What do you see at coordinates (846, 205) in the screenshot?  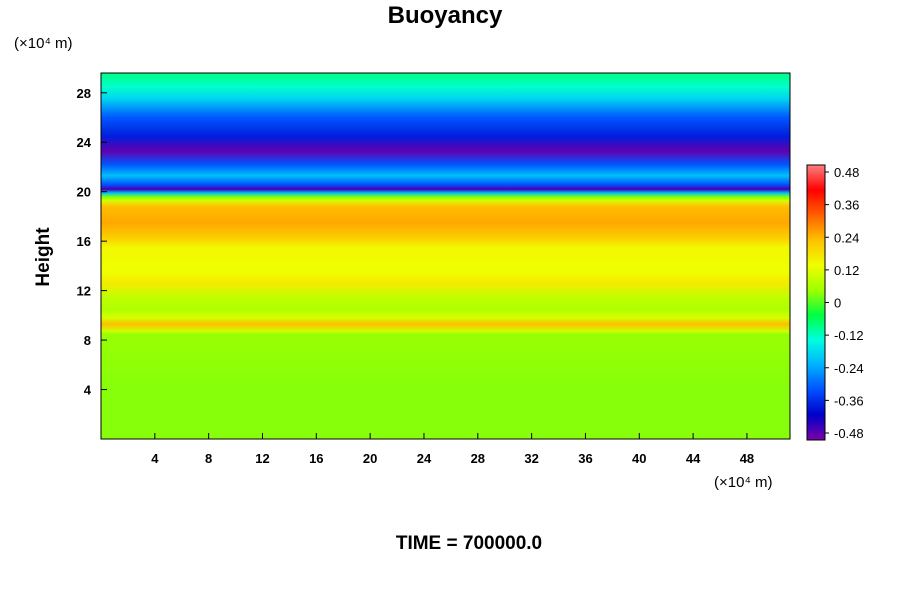 I see `colorbar-tick-label: 0.36` at bounding box center [846, 205].